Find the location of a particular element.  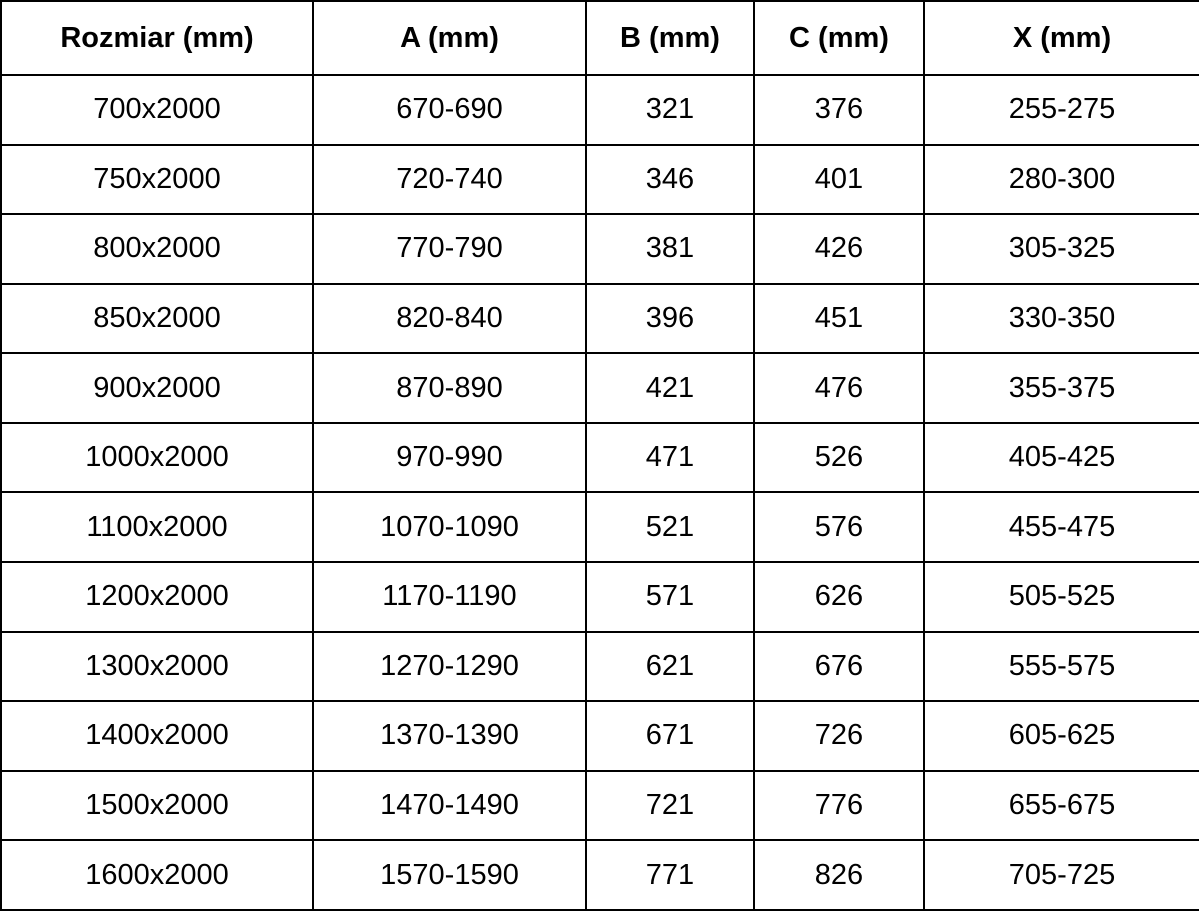

cell-b: 471 is located at coordinates (670, 457).